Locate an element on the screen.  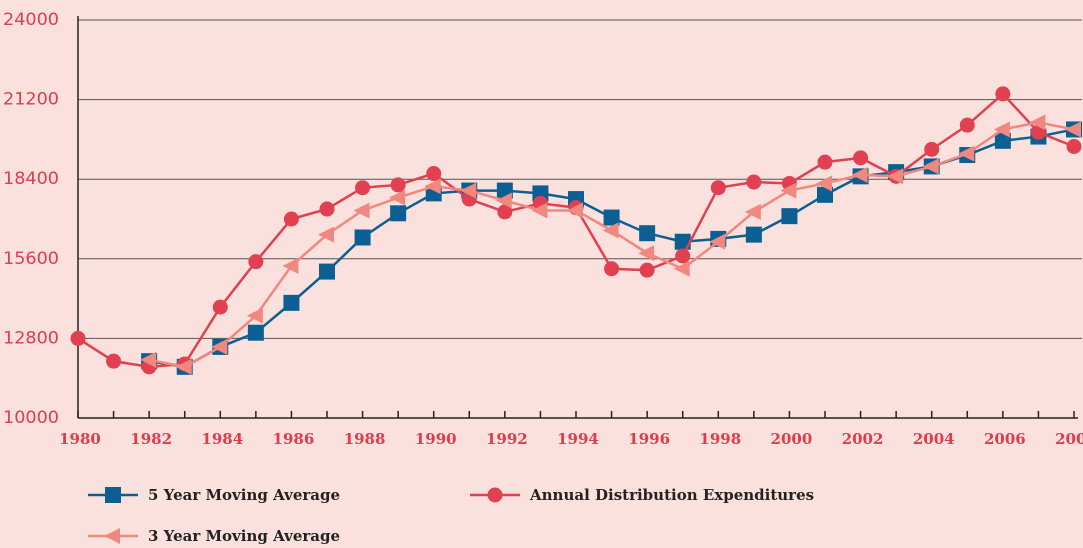
x-tick-label: 1986 is located at coordinates (294, 439).